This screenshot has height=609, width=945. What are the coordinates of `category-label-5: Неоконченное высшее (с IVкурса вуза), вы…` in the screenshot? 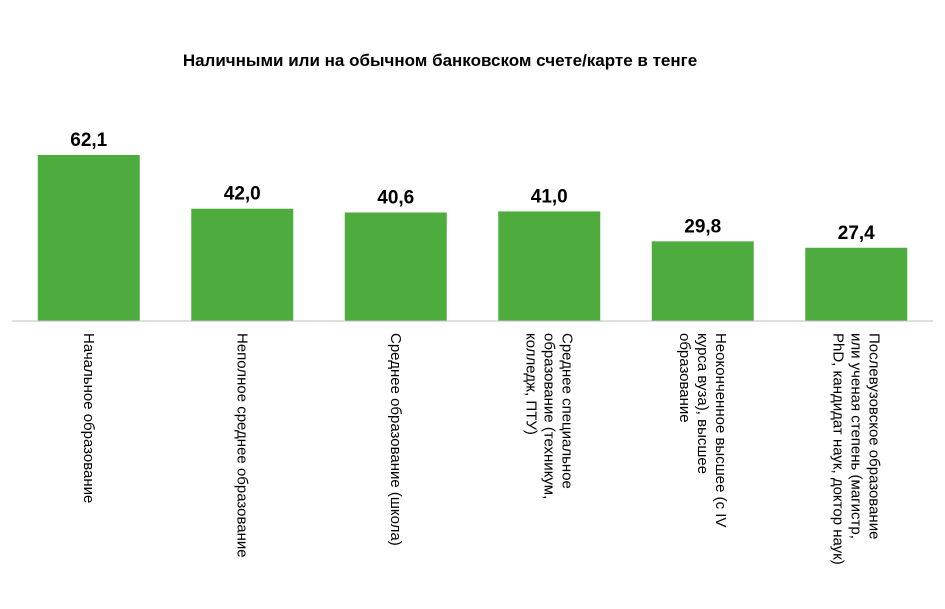 It's located at (702, 430).